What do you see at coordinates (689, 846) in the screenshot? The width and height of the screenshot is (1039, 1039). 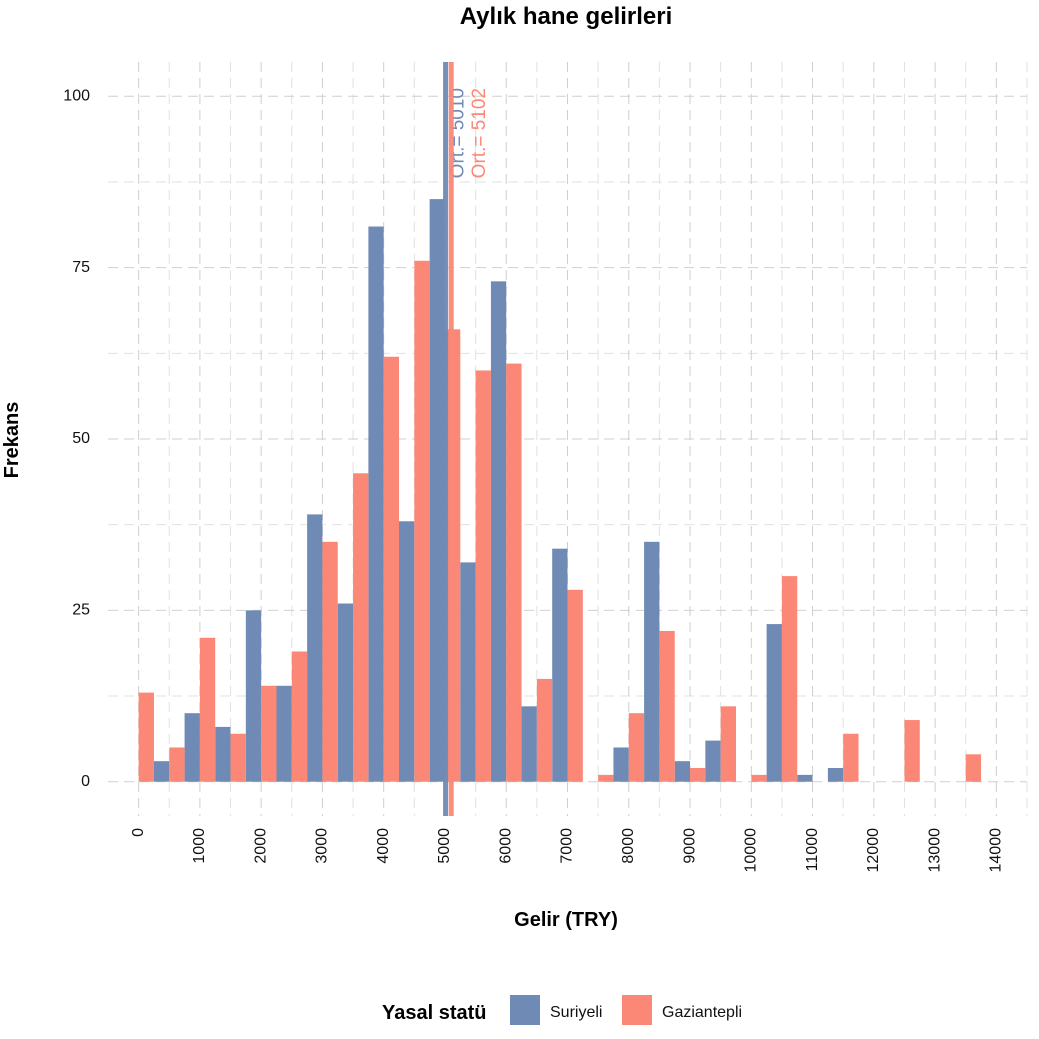 I see `x-tick-label: 9000` at bounding box center [689, 846].